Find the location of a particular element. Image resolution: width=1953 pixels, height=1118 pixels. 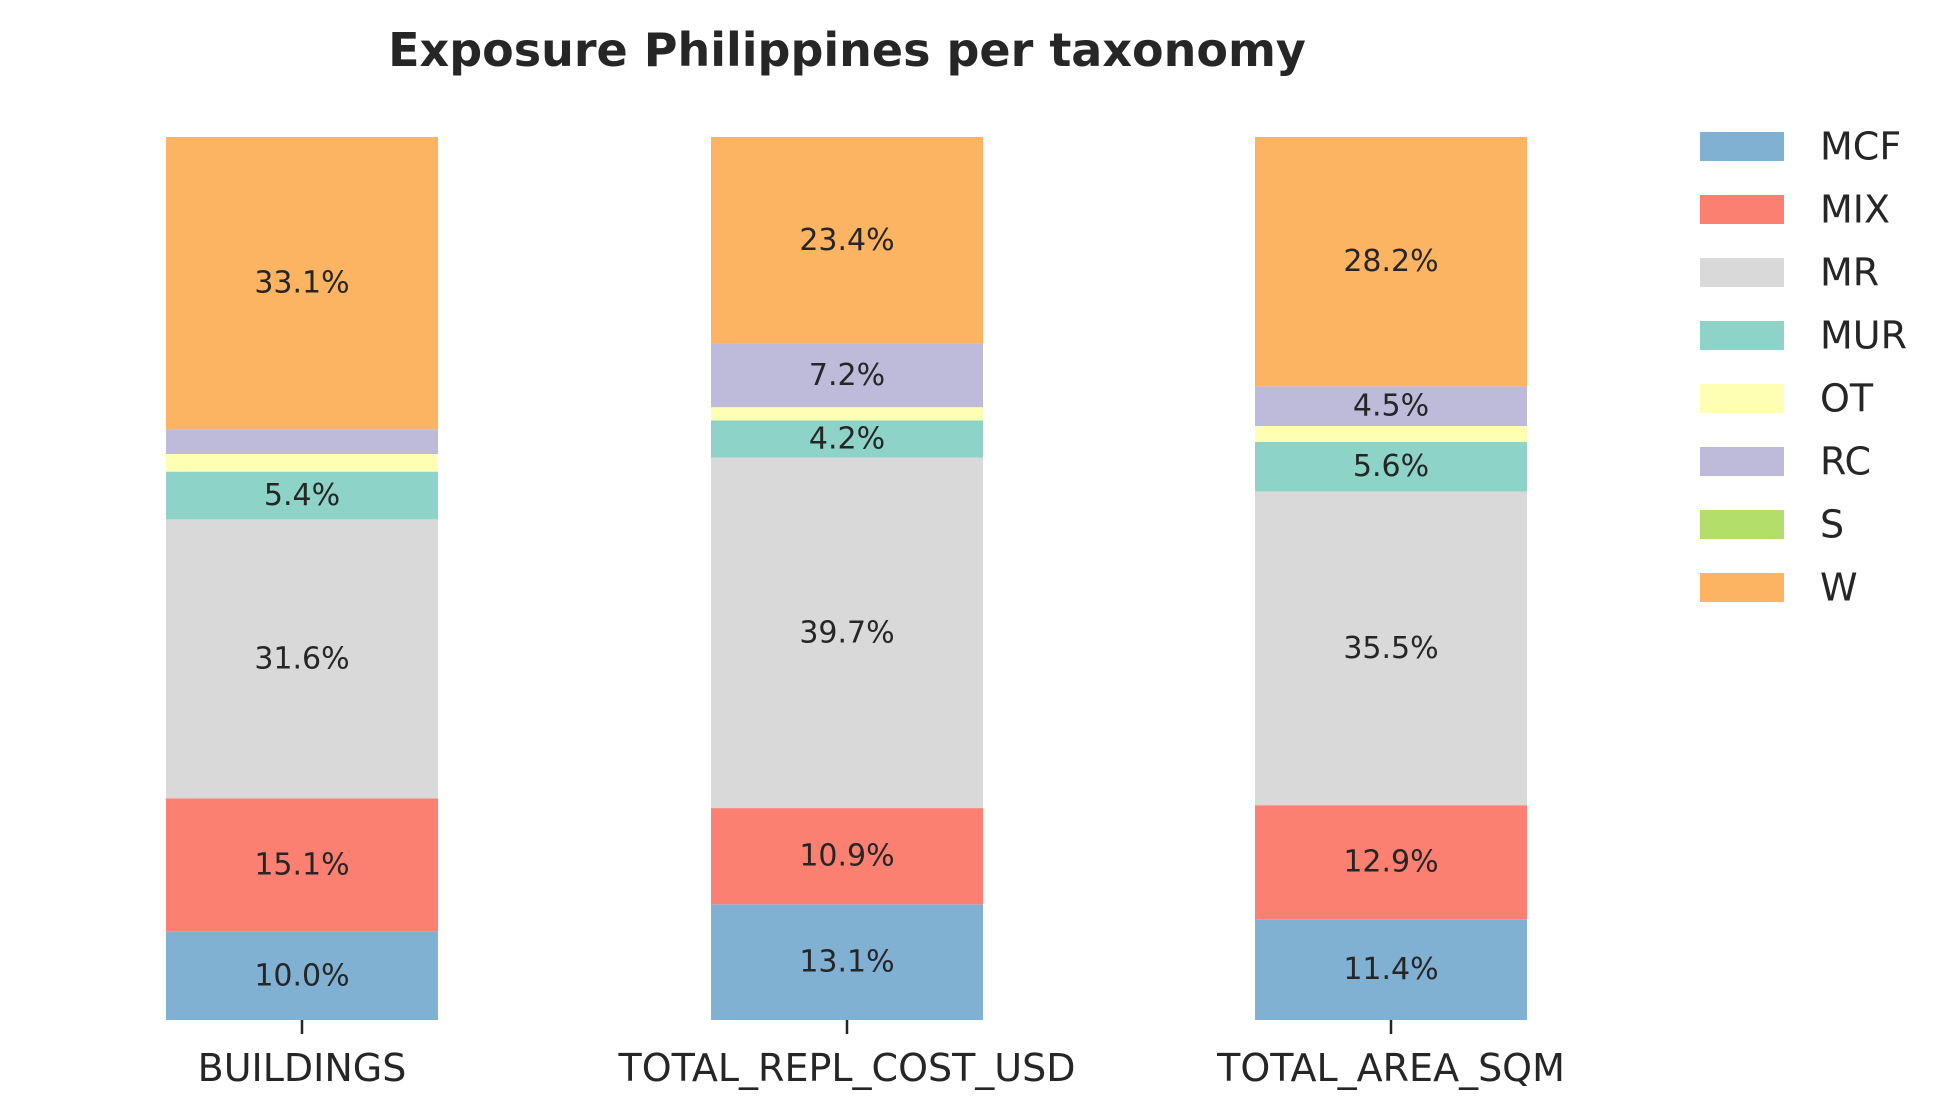

bar-label-mr-total_area_sqm: 35.5% is located at coordinates (1390, 648).